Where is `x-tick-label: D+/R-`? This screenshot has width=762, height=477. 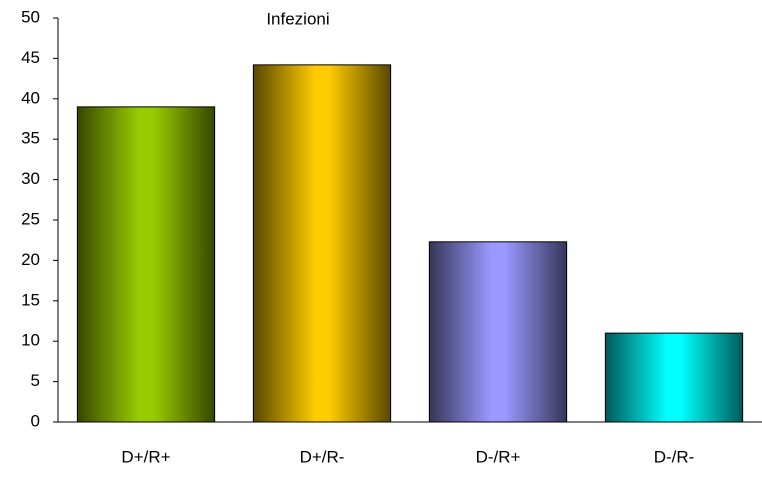 x-tick-label: D+/R- is located at coordinates (322, 456).